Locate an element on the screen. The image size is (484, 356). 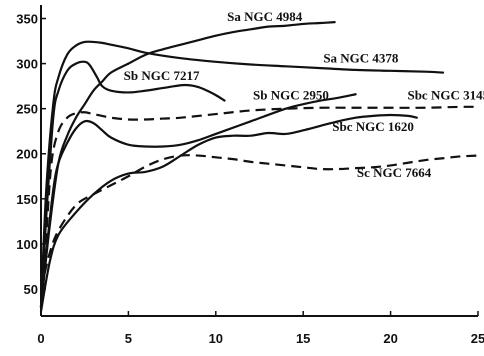
y-tick-label: 50 is located at coordinates (31, 289).